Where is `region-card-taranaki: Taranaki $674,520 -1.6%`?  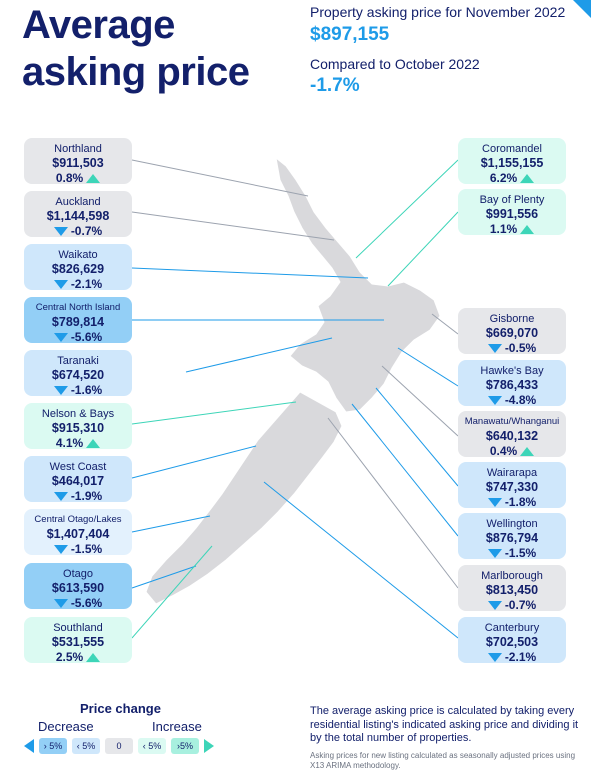 region-card-taranaki: Taranaki $674,520 -1.6% is located at coordinates (78, 373).